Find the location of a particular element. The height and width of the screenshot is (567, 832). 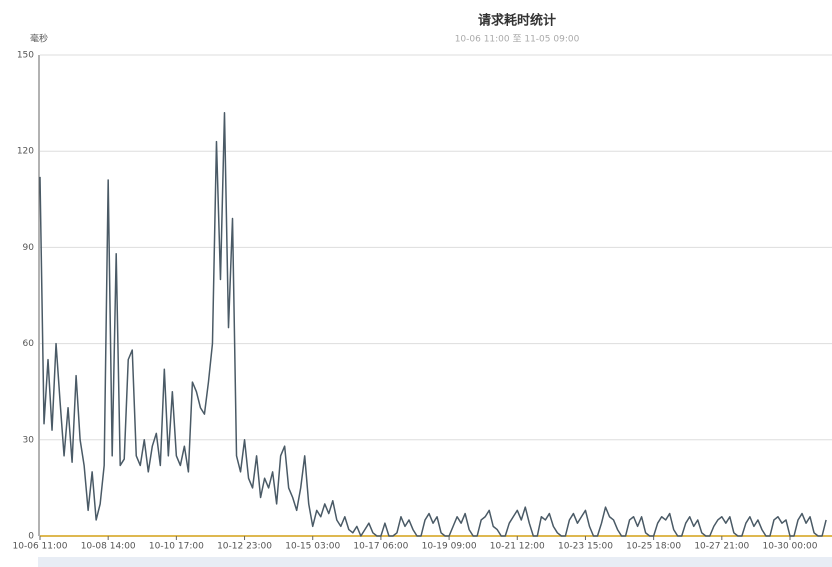

y-tick-label: 0 is located at coordinates (31, 537).